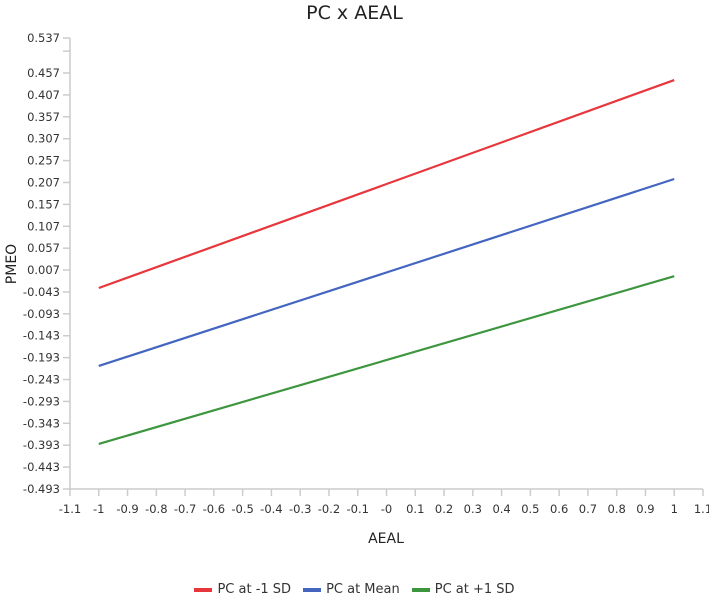 The width and height of the screenshot is (709, 599). I want to click on x-axis-label: AEAL, so click(386, 539).